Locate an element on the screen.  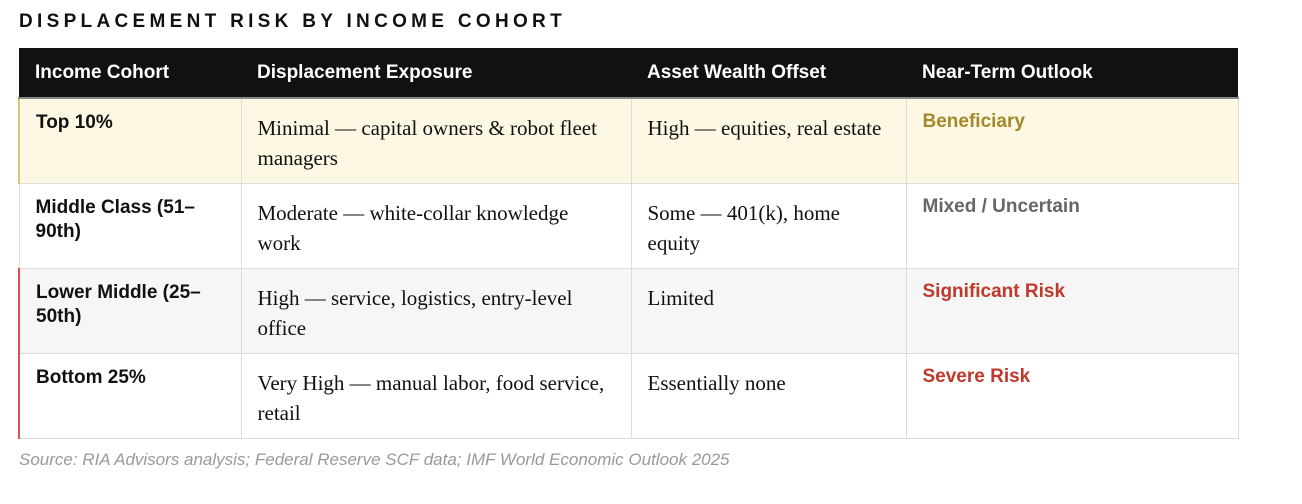
table-cell: Essentially none is located at coordinates (768, 395).